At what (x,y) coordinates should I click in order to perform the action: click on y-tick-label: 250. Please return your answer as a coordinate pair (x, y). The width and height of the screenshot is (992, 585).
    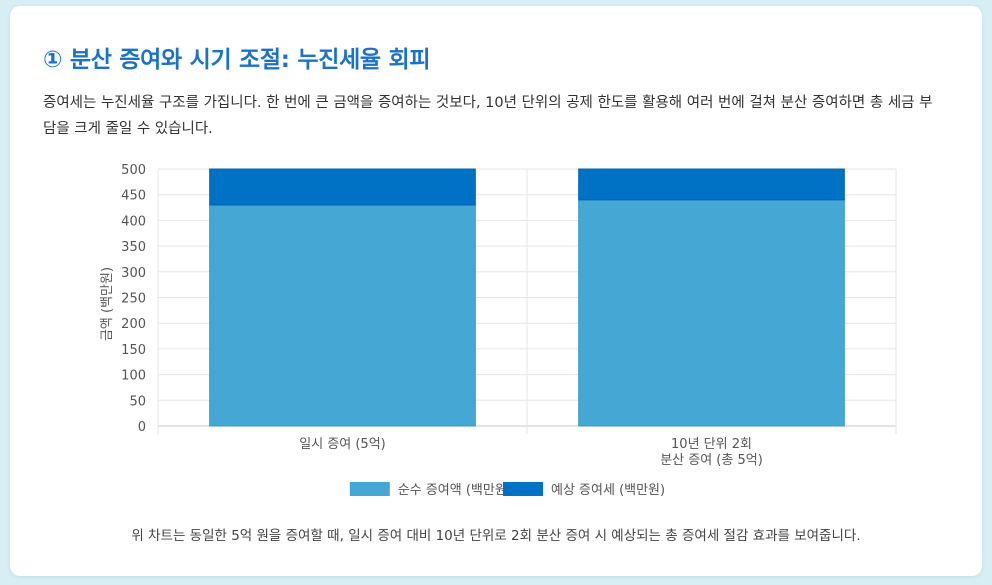
    Looking at the image, I should click on (133, 299).